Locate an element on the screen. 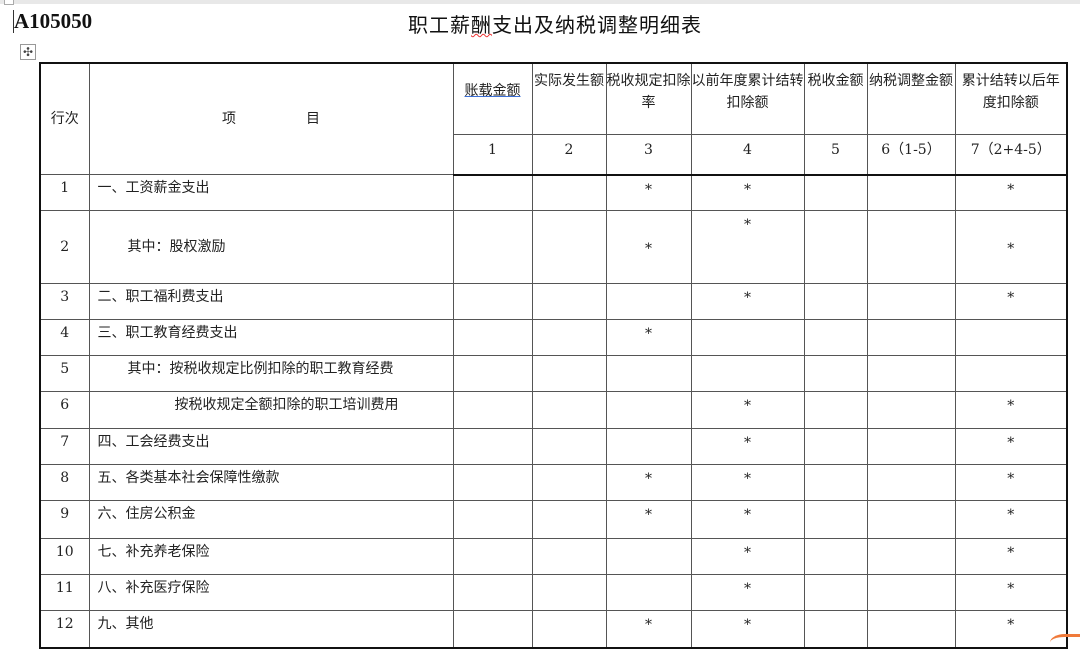 The image size is (1080, 651). row-number: 7 is located at coordinates (64, 446).